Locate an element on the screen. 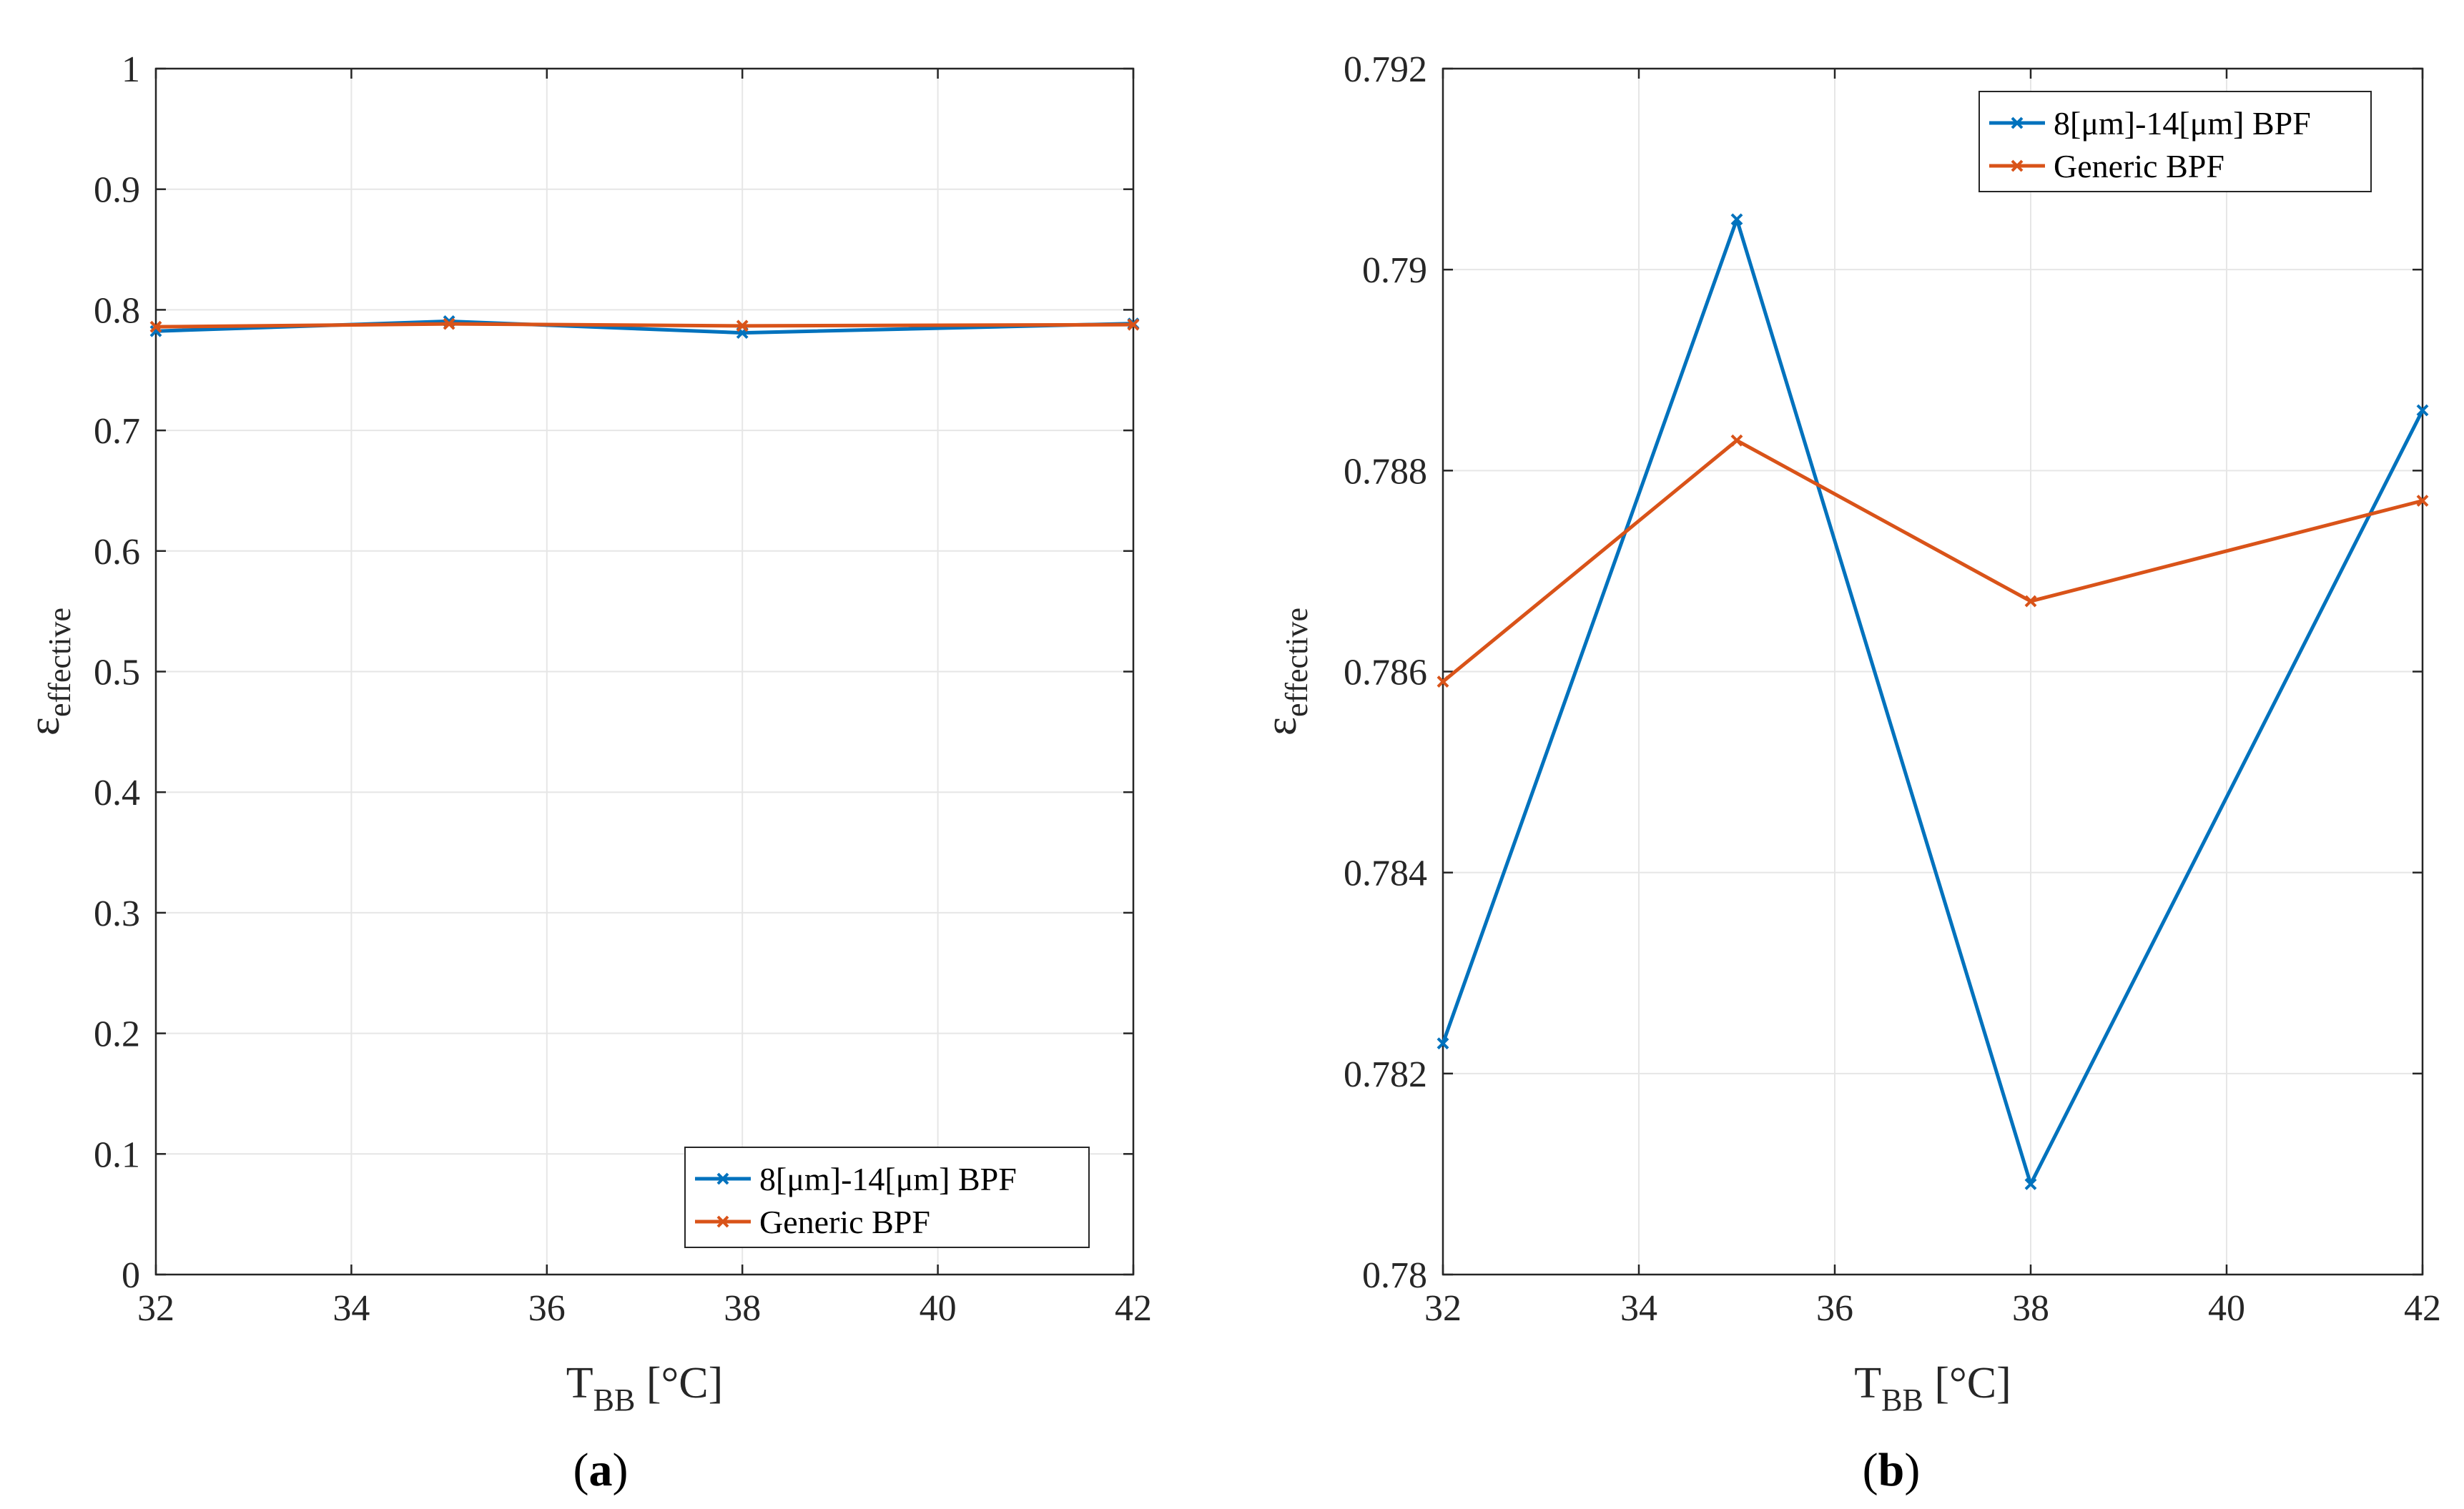 The height and width of the screenshot is (1509, 2464). y-tick-label: 0.792 is located at coordinates (1385, 69).